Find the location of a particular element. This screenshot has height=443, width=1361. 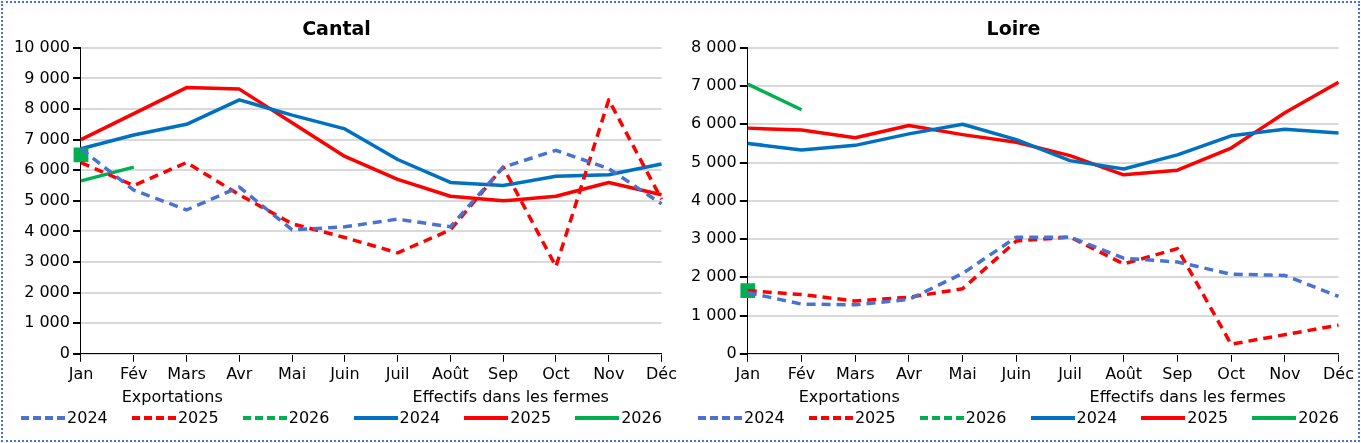

chart-title: Loire is located at coordinates (1013, 28).